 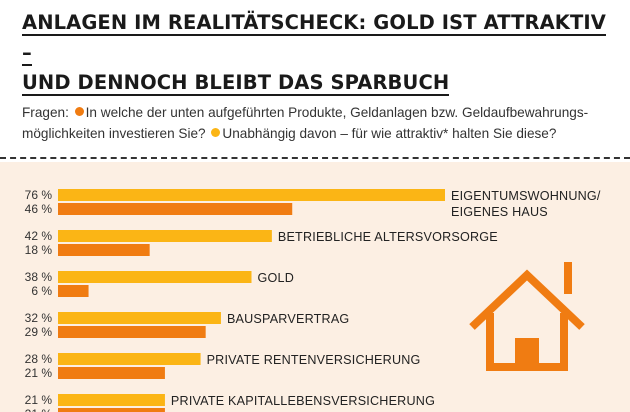 I want to click on category-label-2-0: GOLD, so click(x=276, y=278).